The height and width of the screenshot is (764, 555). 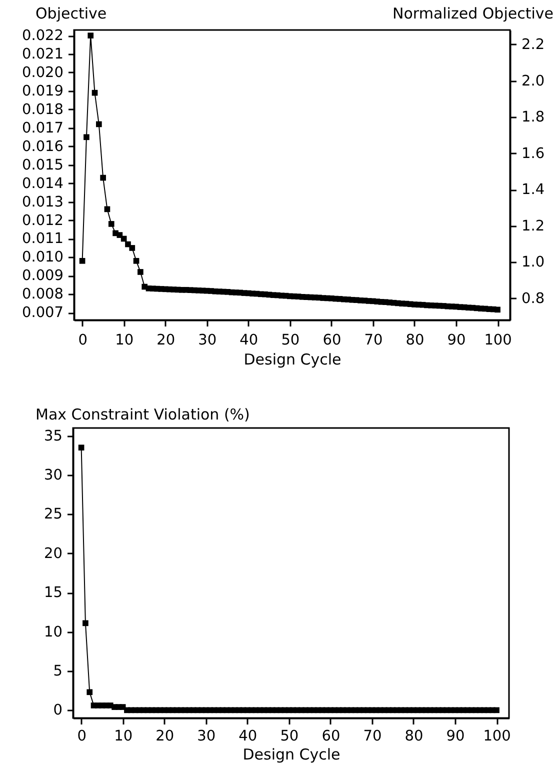 What do you see at coordinates (533, 226) in the screenshot?
I see `y2-tick-label: 1.2` at bounding box center [533, 226].